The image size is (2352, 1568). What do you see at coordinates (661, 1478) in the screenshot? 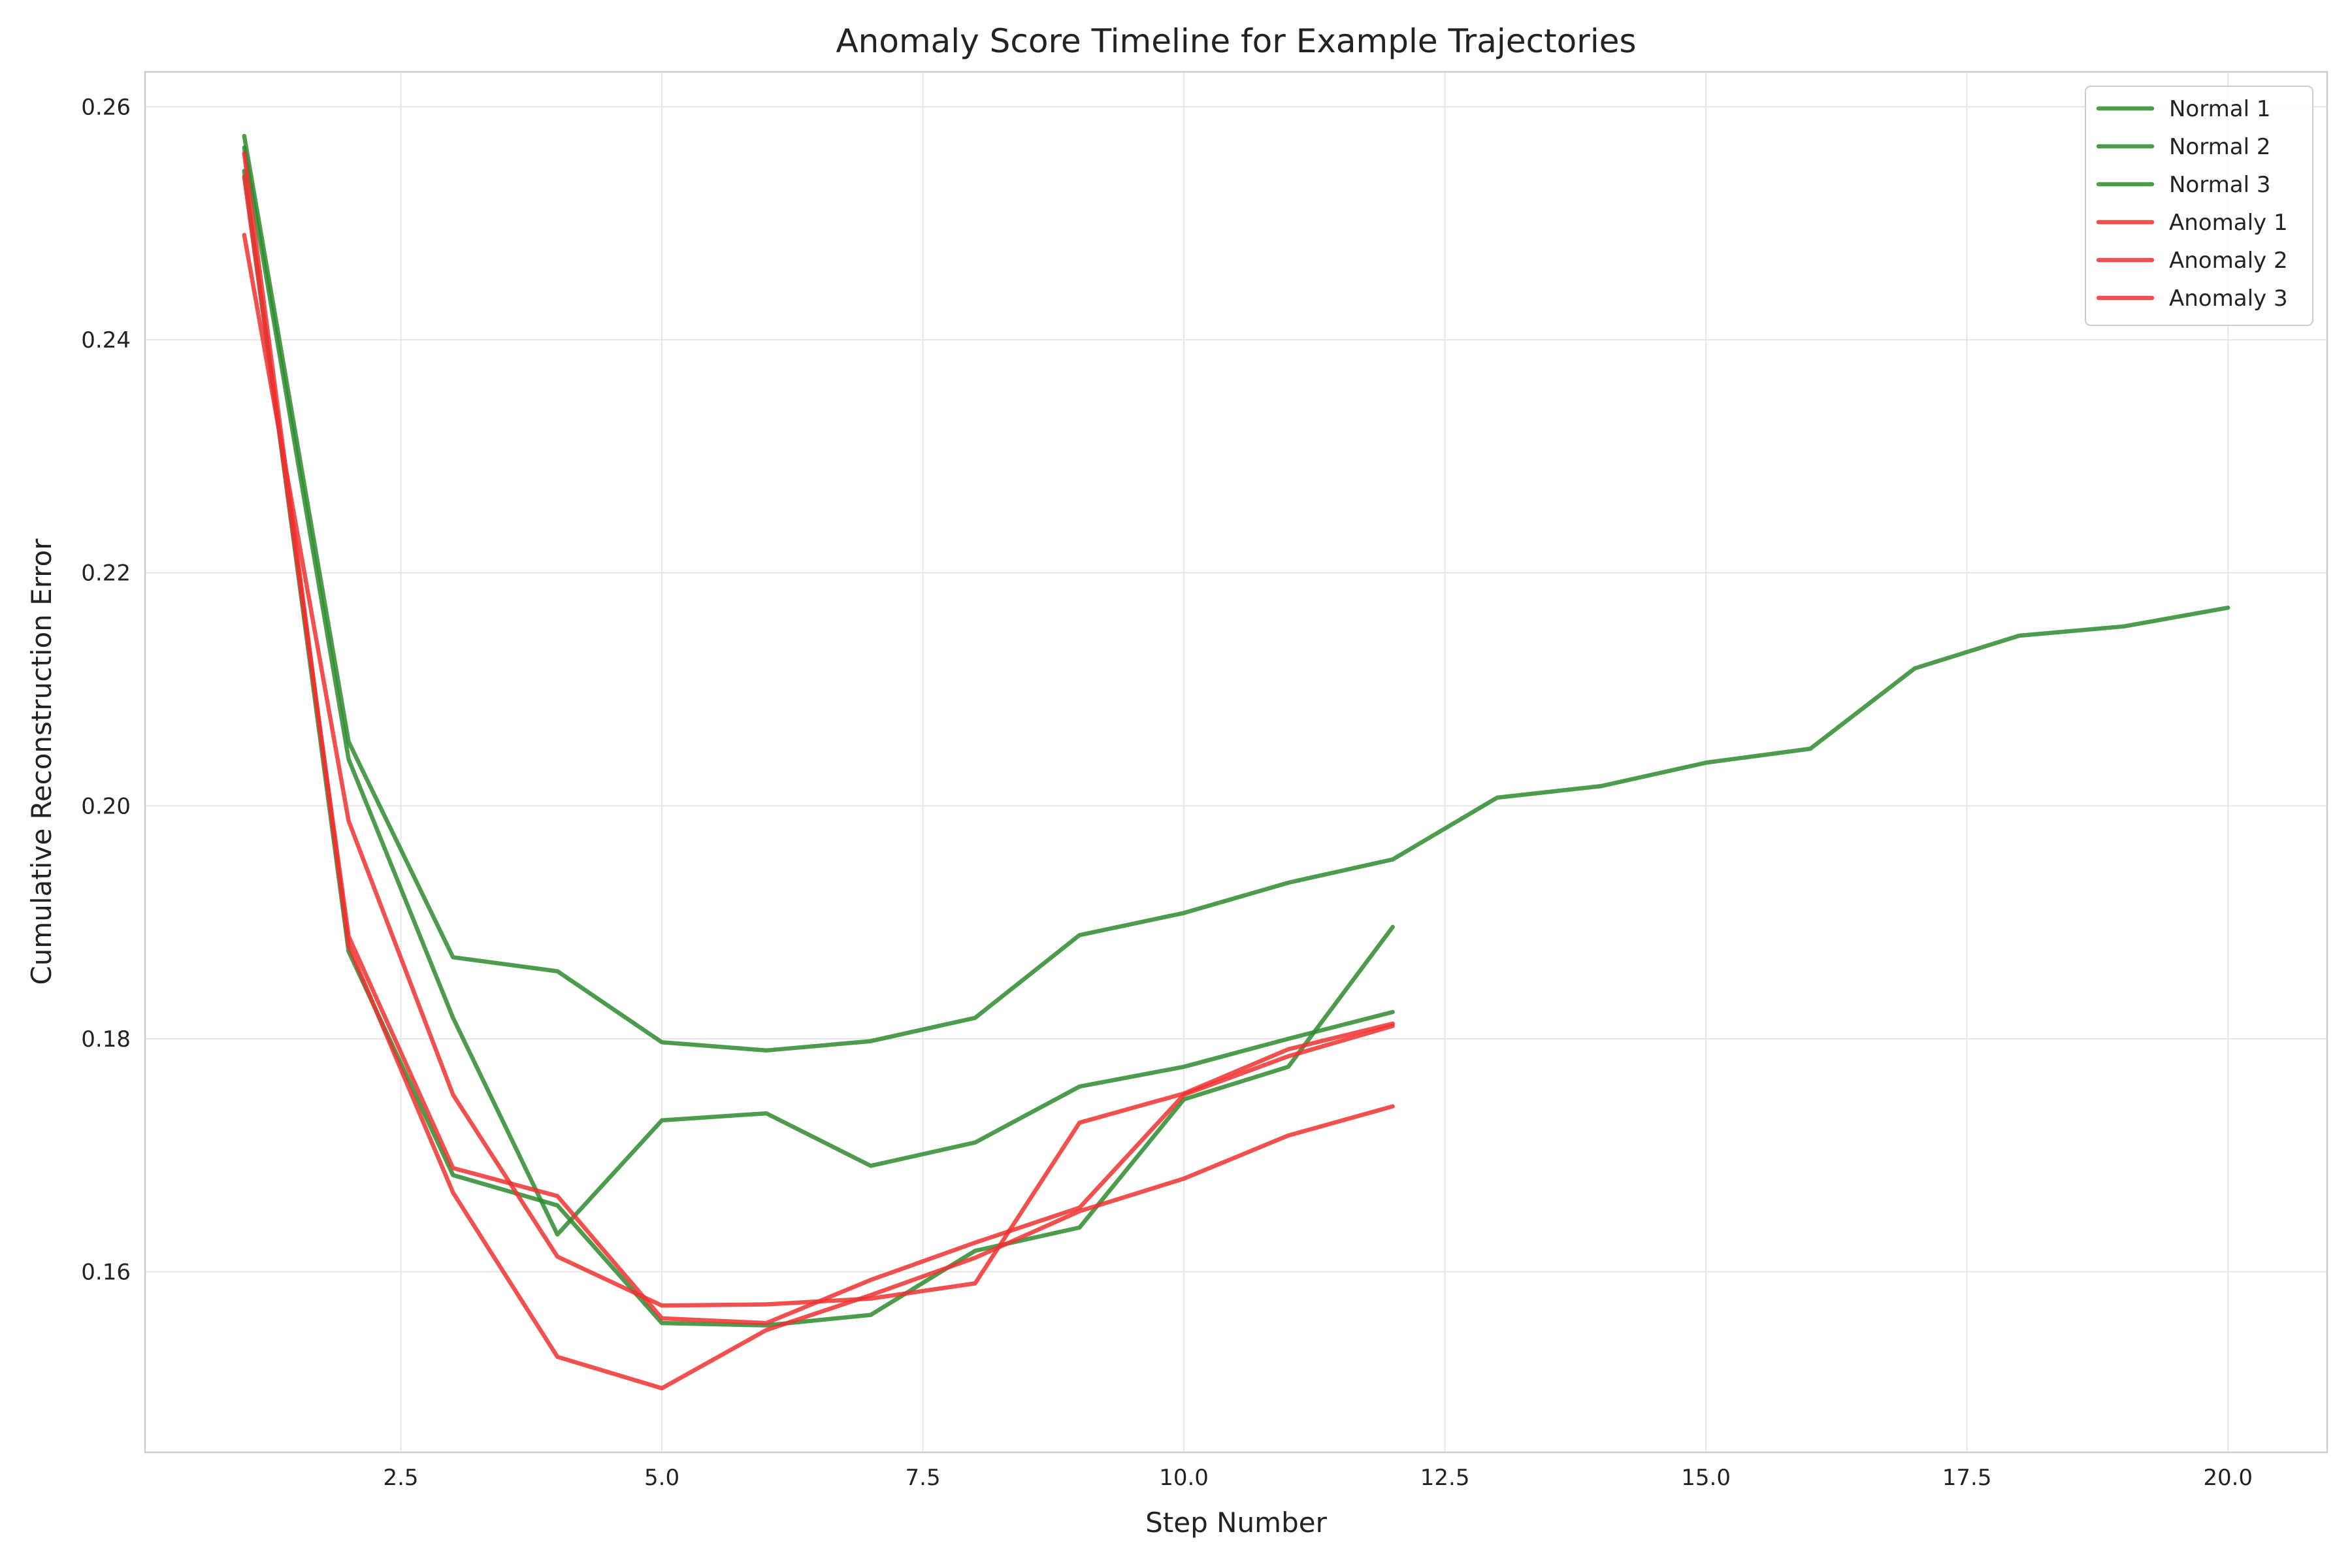
I see `x-tick-label: 5.0` at bounding box center [661, 1478].